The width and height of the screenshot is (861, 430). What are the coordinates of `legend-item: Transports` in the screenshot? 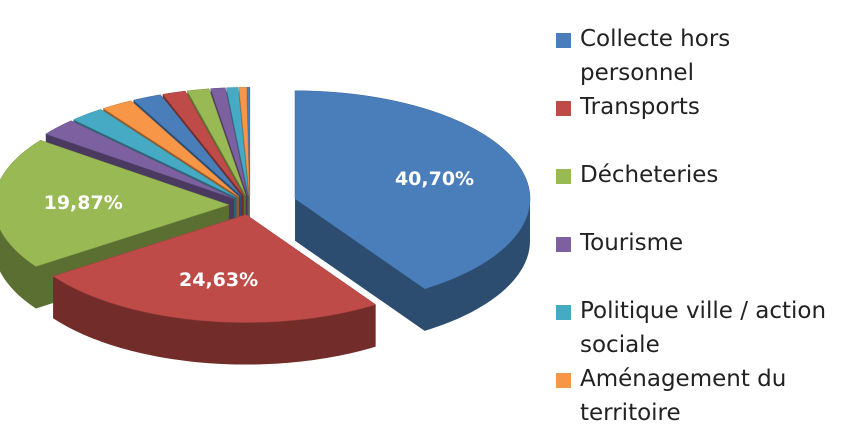 It's located at (706, 107).